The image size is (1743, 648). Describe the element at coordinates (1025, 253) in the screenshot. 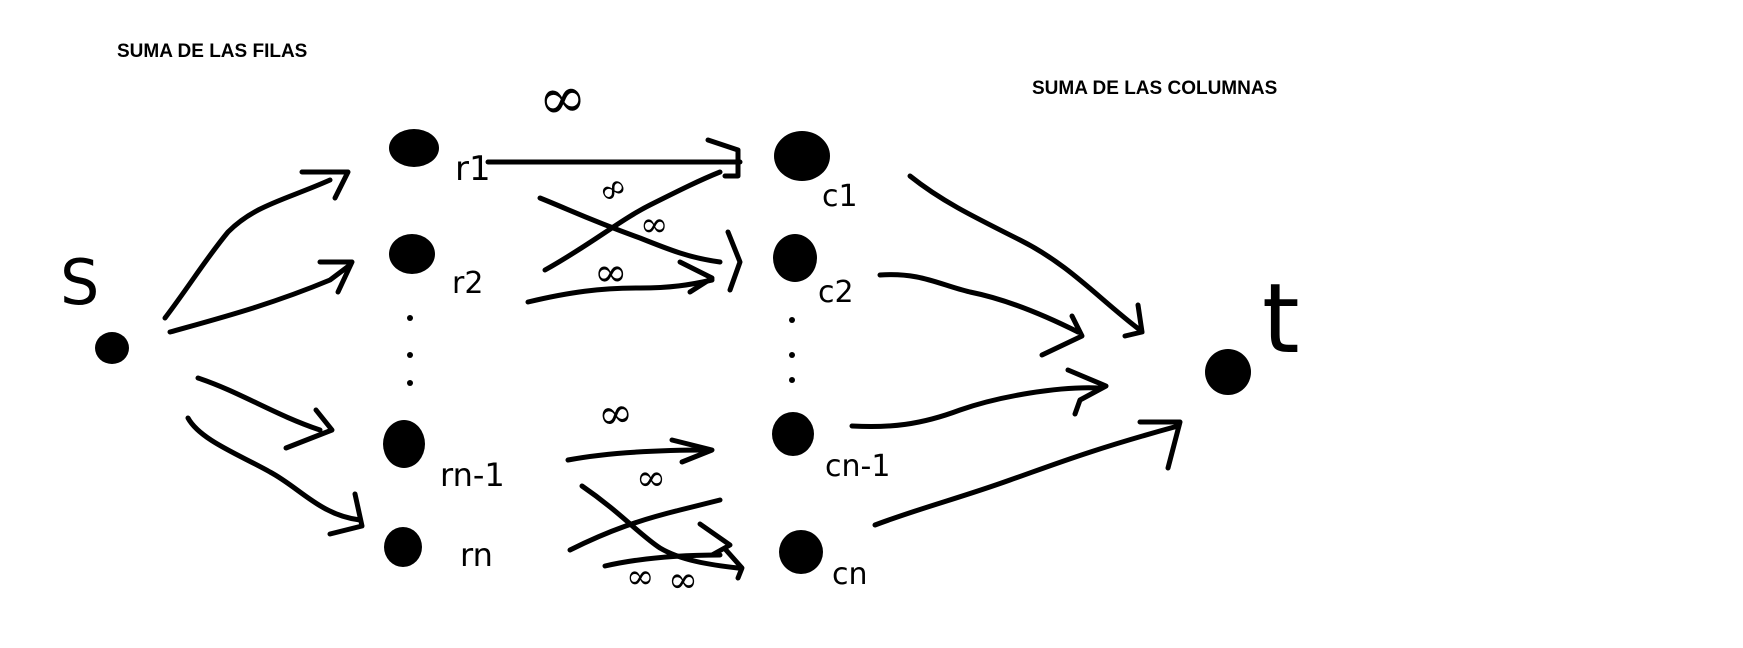

I see `edge-c1-t` at that location.